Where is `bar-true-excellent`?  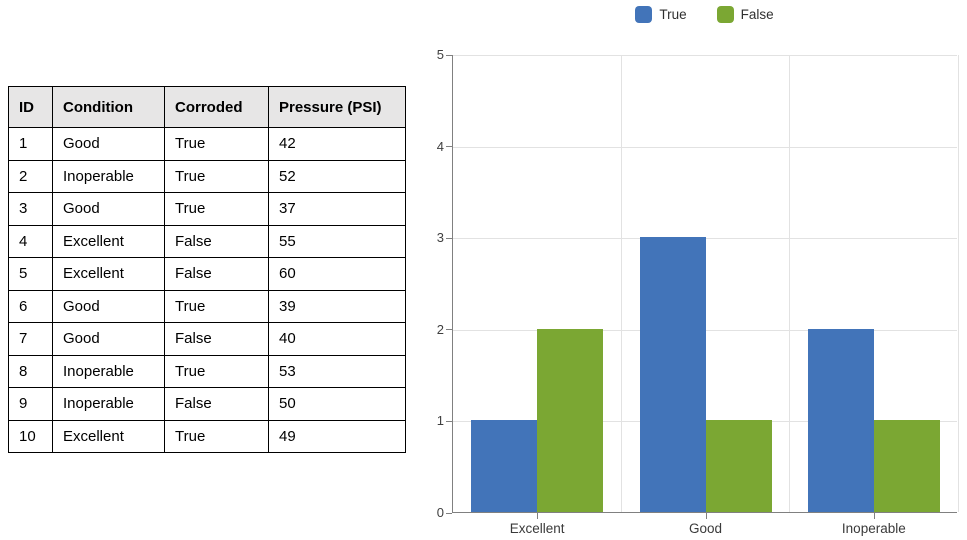 bar-true-excellent is located at coordinates (504, 466).